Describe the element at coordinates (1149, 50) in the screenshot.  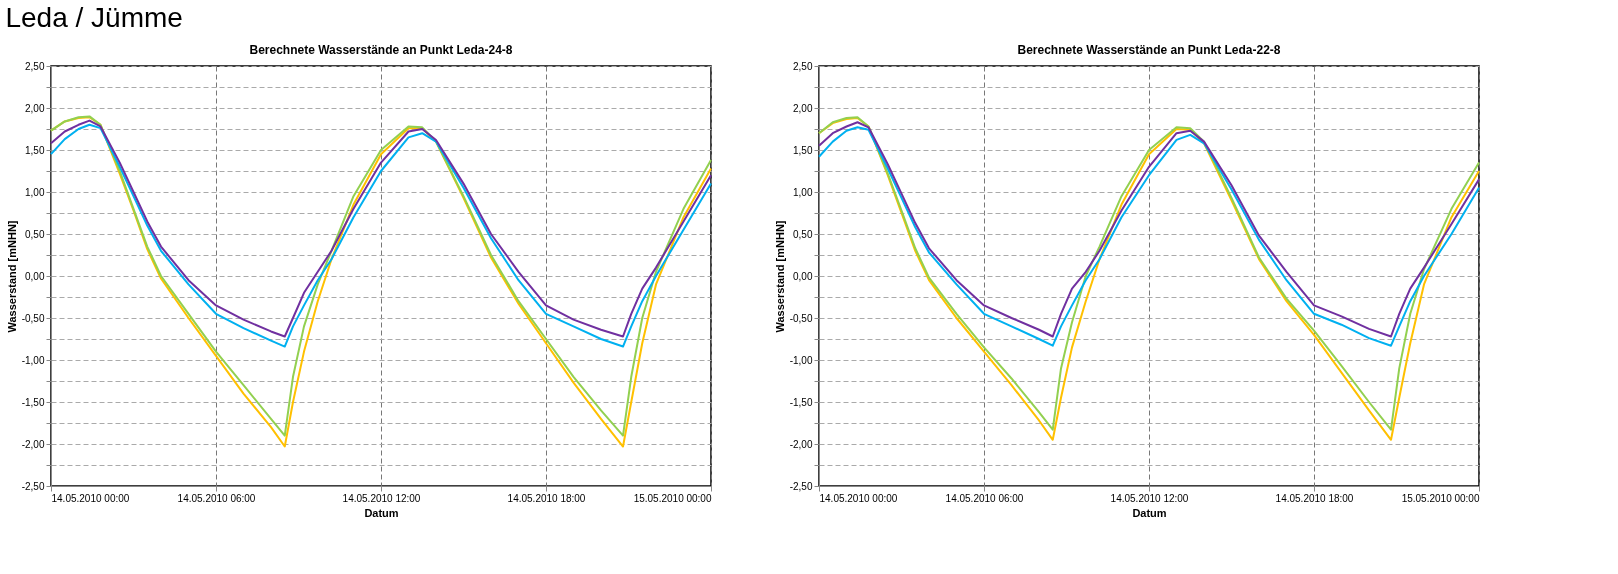
I see `chart-title: Berechnete Wasserstände an Punkt Leda-22-8` at that location.